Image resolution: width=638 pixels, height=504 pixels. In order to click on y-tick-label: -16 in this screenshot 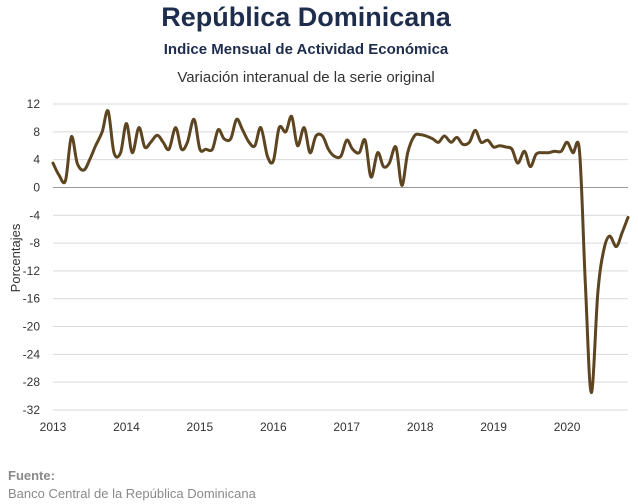, I will do `click(32, 299)`.